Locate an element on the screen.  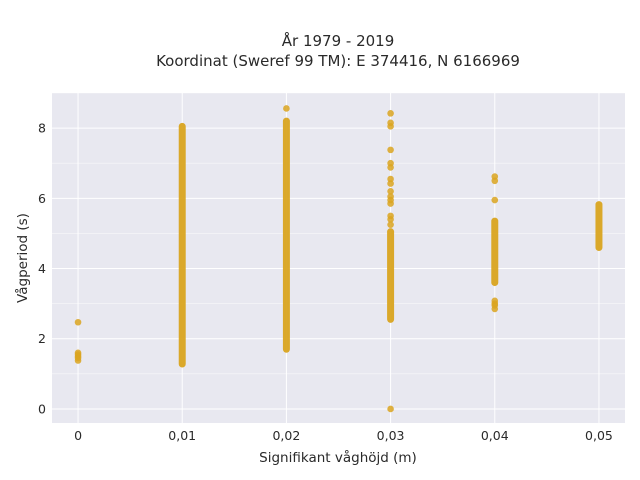
x-tick-label: 0,03 is located at coordinates (391, 435).